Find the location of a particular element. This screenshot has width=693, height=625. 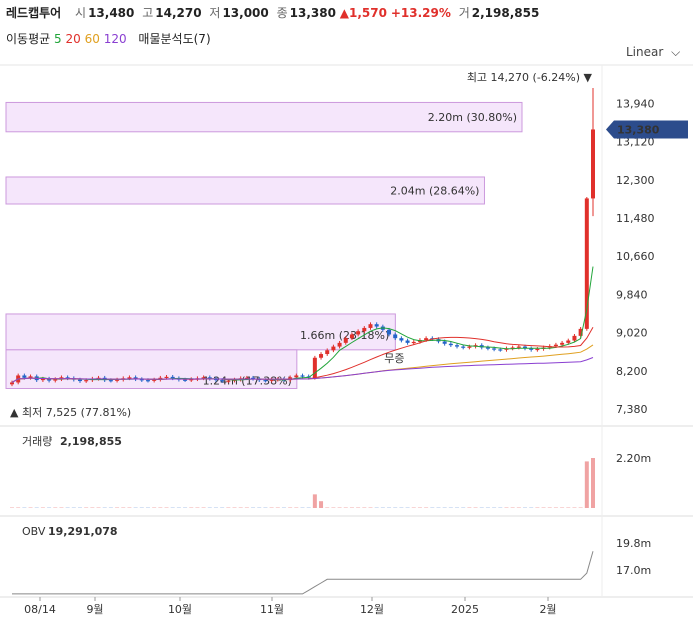

change-arrow: ▲ is located at coordinates (344, 13).